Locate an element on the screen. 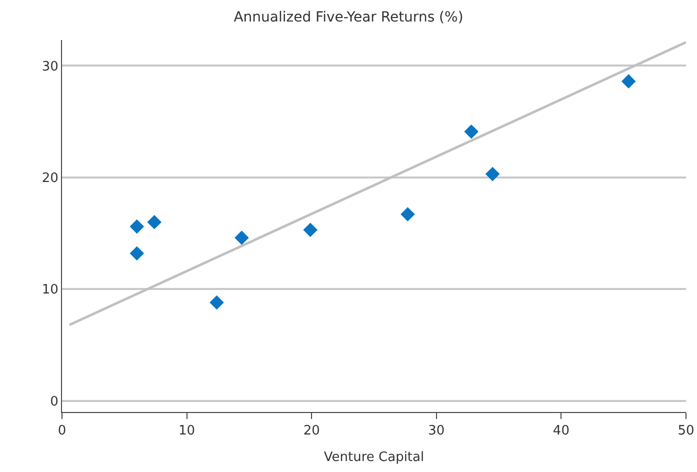 The image size is (697, 472). y-tick-label: 0 is located at coordinates (54, 402).